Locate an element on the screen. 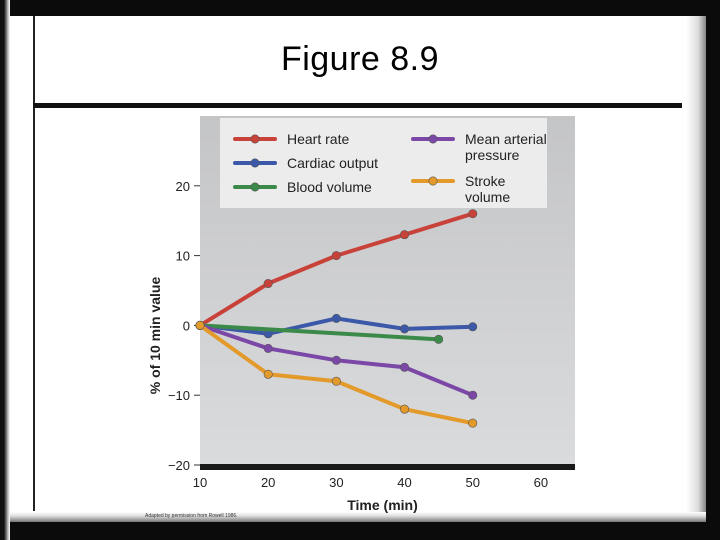 This screenshot has height=540, width=720. slide-frame-left is located at coordinates (5, 270).